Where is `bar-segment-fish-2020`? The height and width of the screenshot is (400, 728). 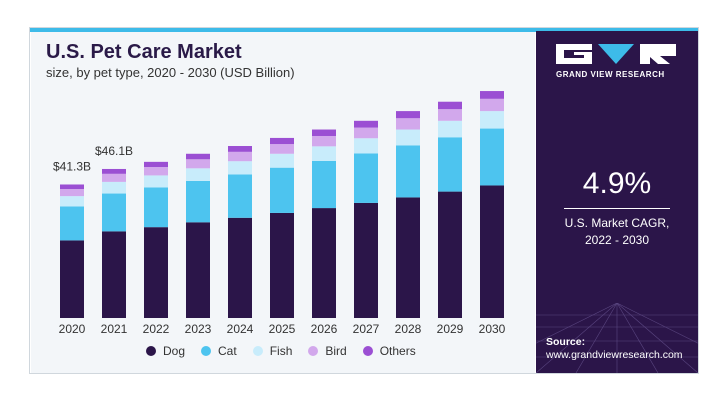
bar-segment-fish-2020 is located at coordinates (72, 201).